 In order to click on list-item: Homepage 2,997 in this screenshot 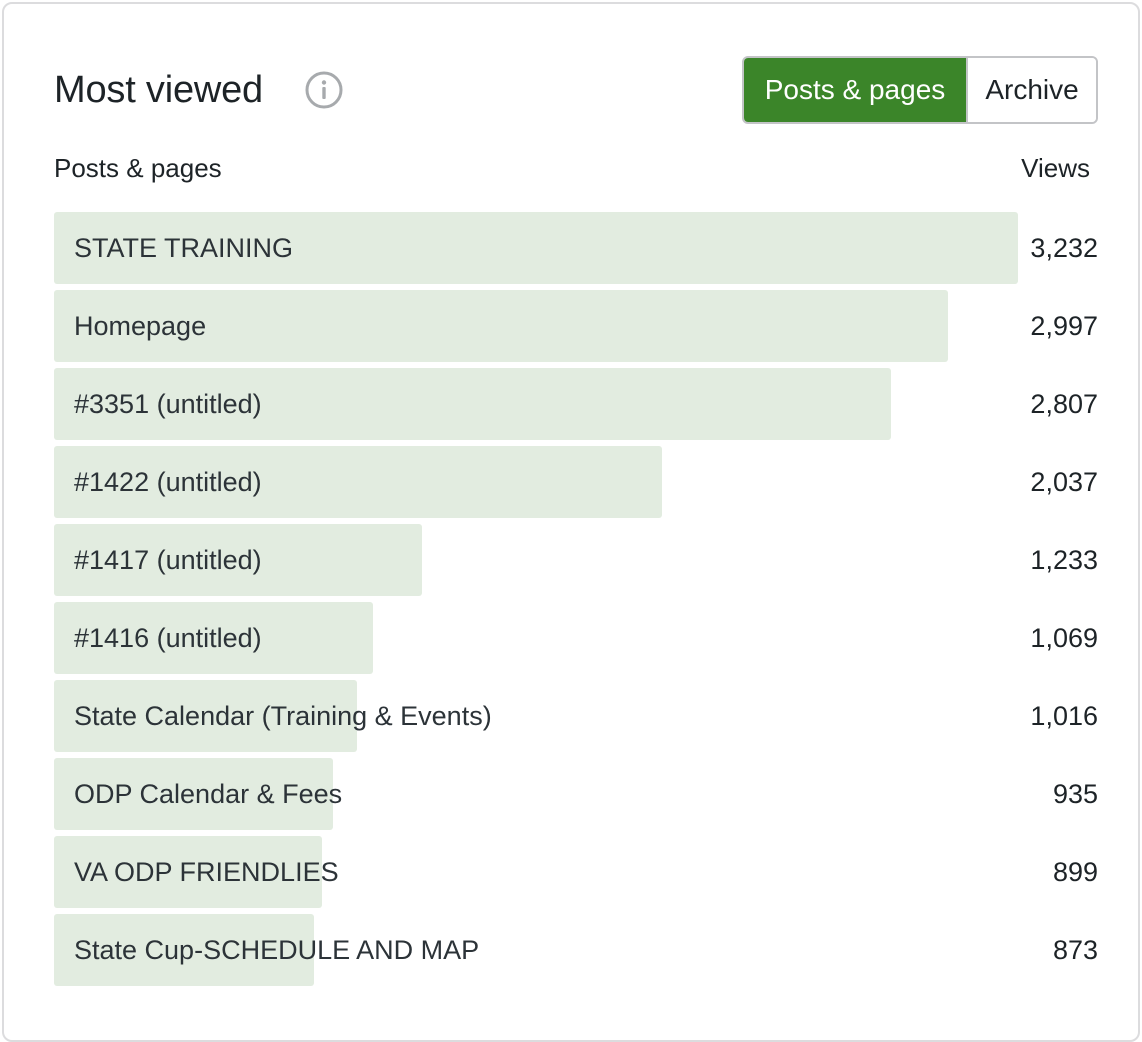, I will do `click(576, 326)`.